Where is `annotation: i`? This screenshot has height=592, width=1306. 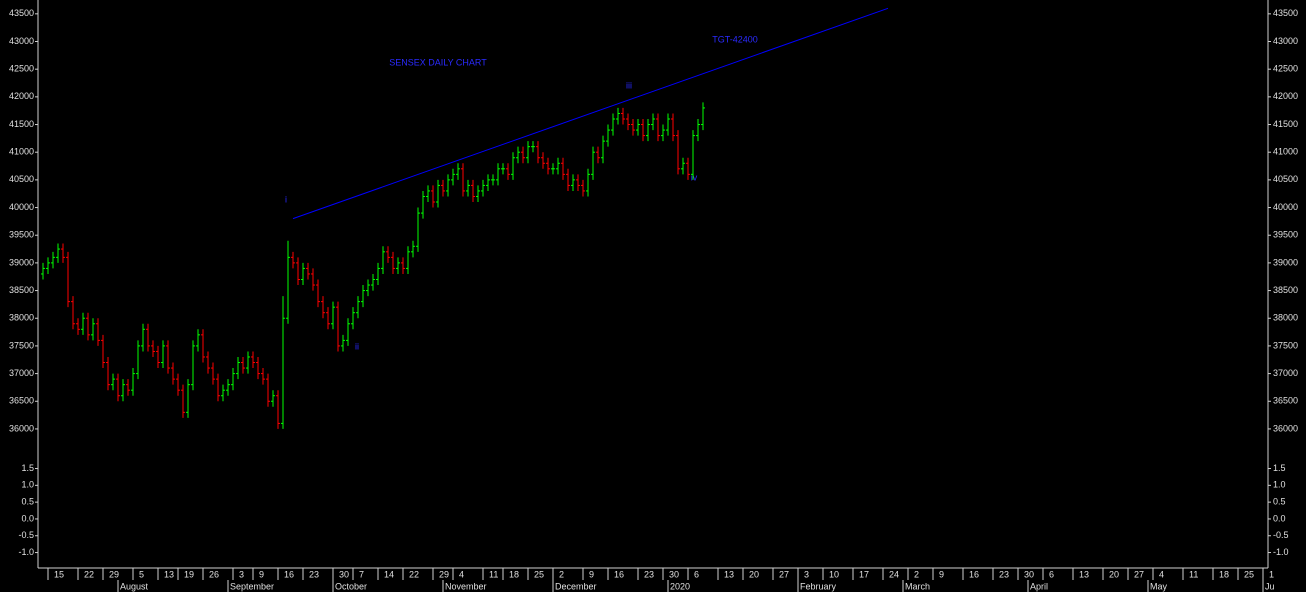
annotation: i is located at coordinates (286, 199).